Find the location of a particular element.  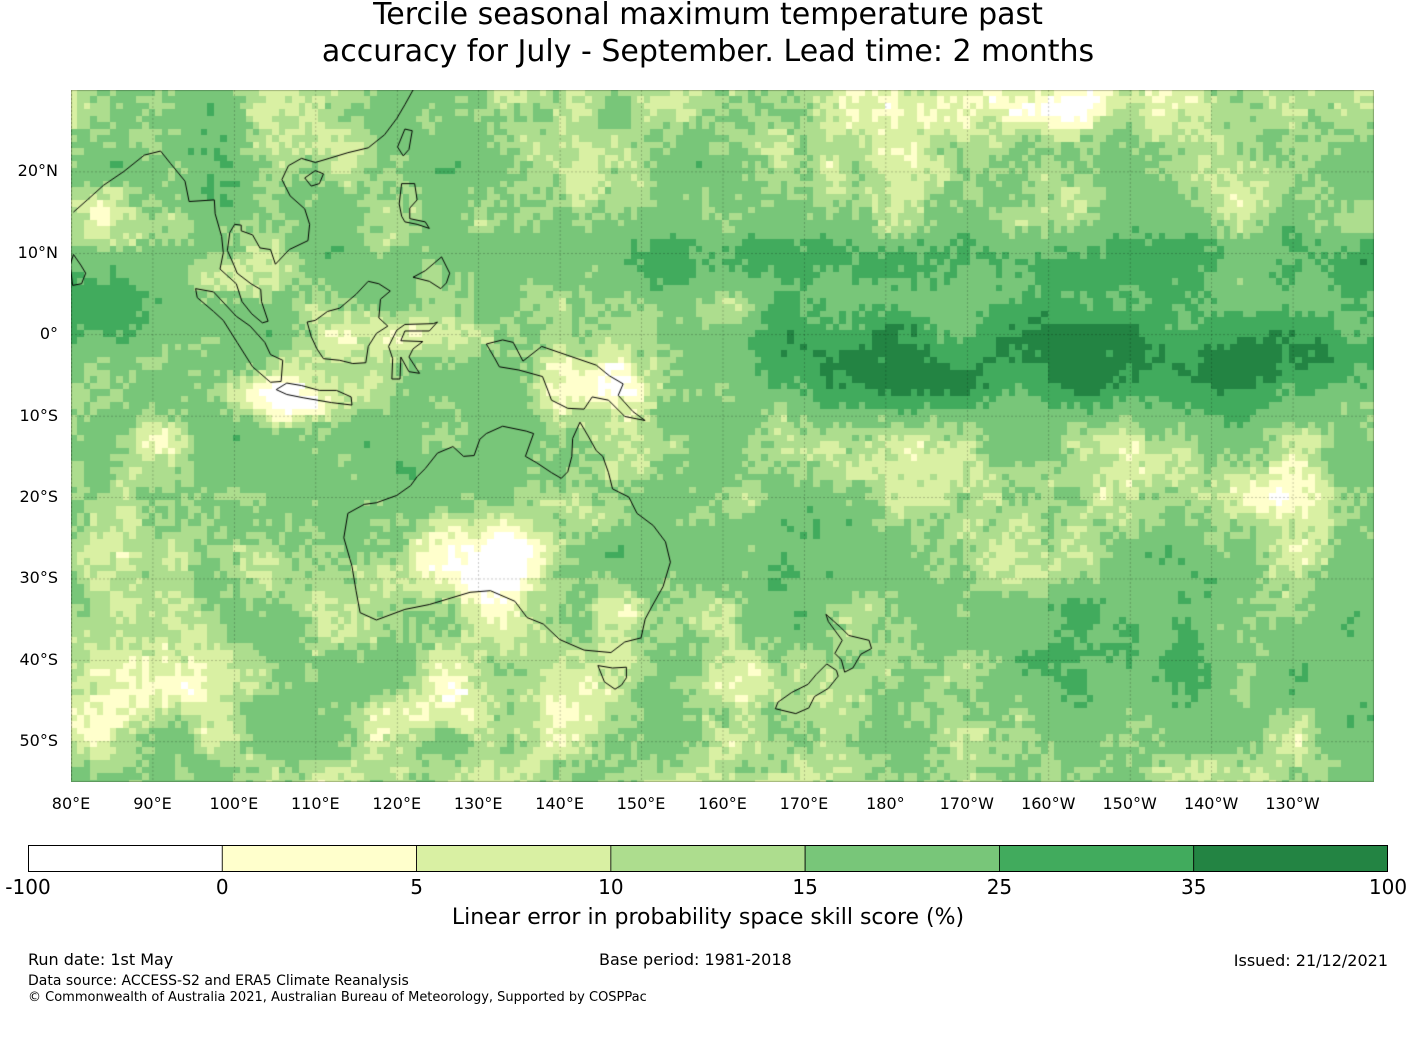

lon-tick-label: 150°E is located at coordinates (641, 803).